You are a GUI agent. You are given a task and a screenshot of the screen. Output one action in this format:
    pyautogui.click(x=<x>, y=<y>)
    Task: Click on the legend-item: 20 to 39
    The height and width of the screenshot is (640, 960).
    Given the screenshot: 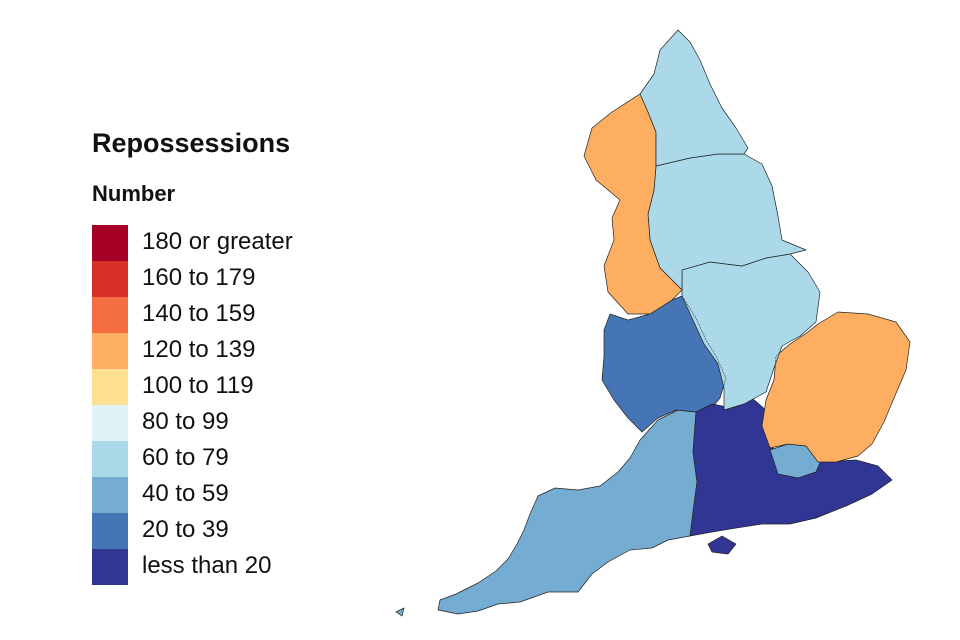 What is the action you would take?
    pyautogui.click(x=222, y=531)
    